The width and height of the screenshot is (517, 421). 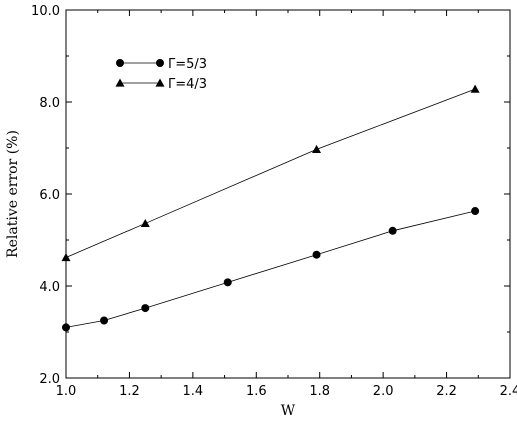 What do you see at coordinates (446, 391) in the screenshot?
I see `x-tick-label: 2.2` at bounding box center [446, 391].